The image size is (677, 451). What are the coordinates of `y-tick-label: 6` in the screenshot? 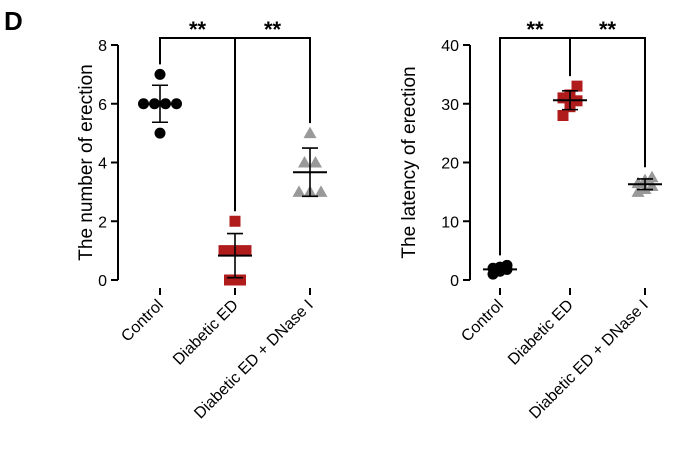 It's located at (102, 105).